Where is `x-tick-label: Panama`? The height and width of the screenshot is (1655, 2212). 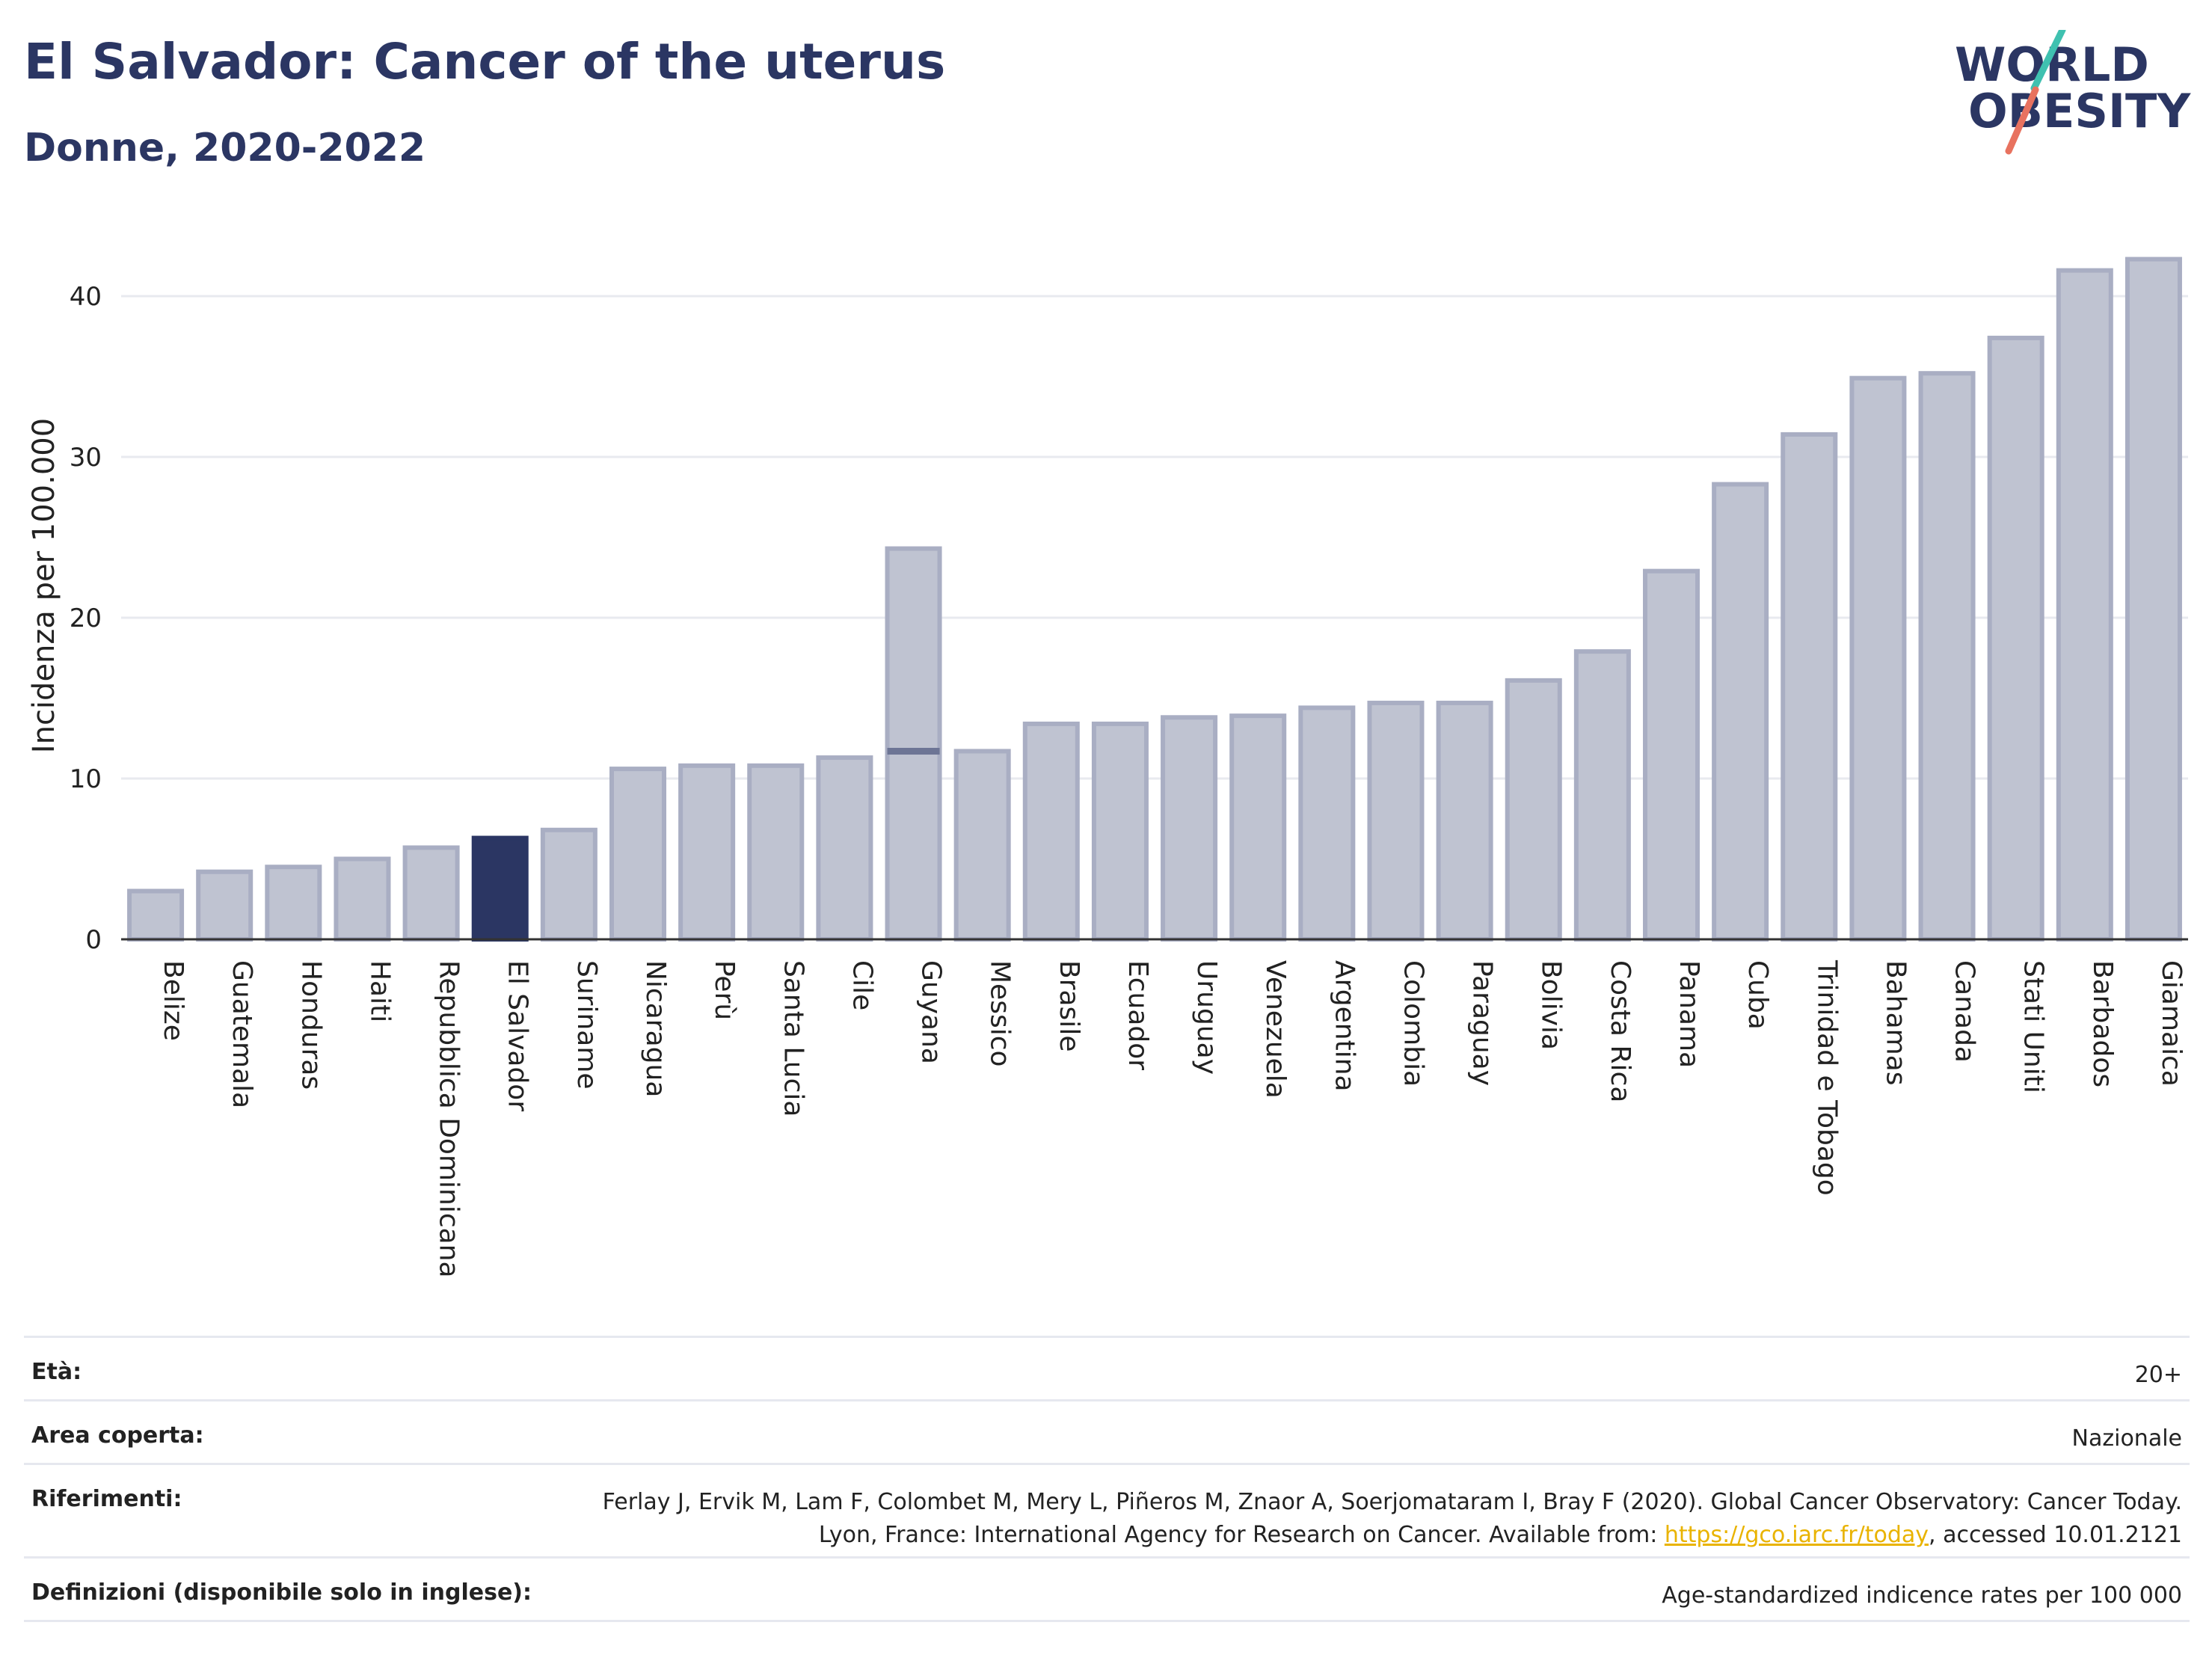 x-tick-label: Panama is located at coordinates (1689, 1014).